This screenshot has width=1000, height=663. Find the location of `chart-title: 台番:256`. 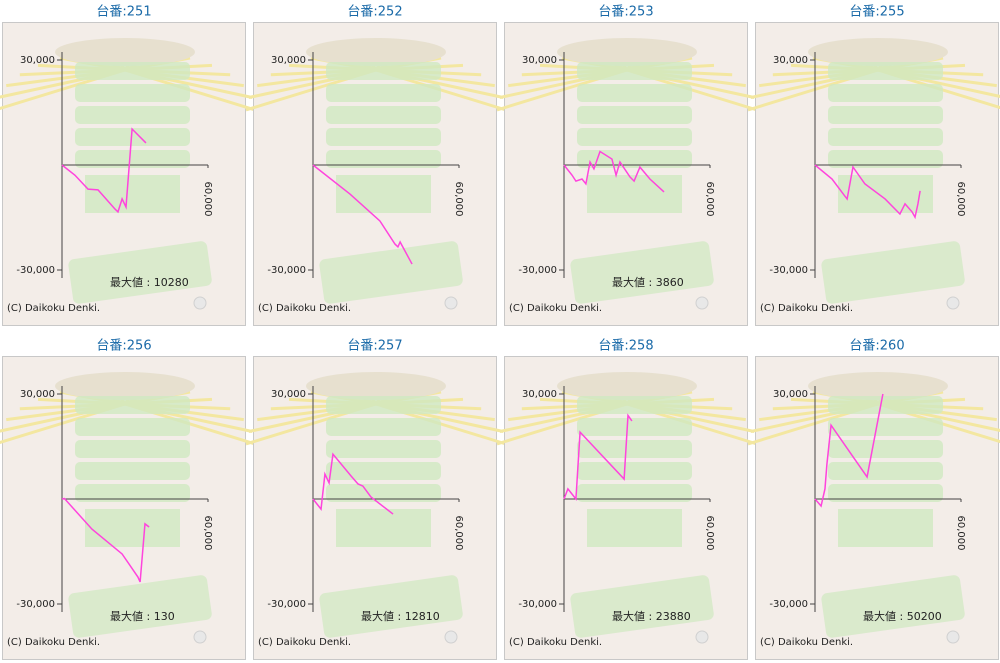

chart-title: 台番:256 is located at coordinates (123, 346).